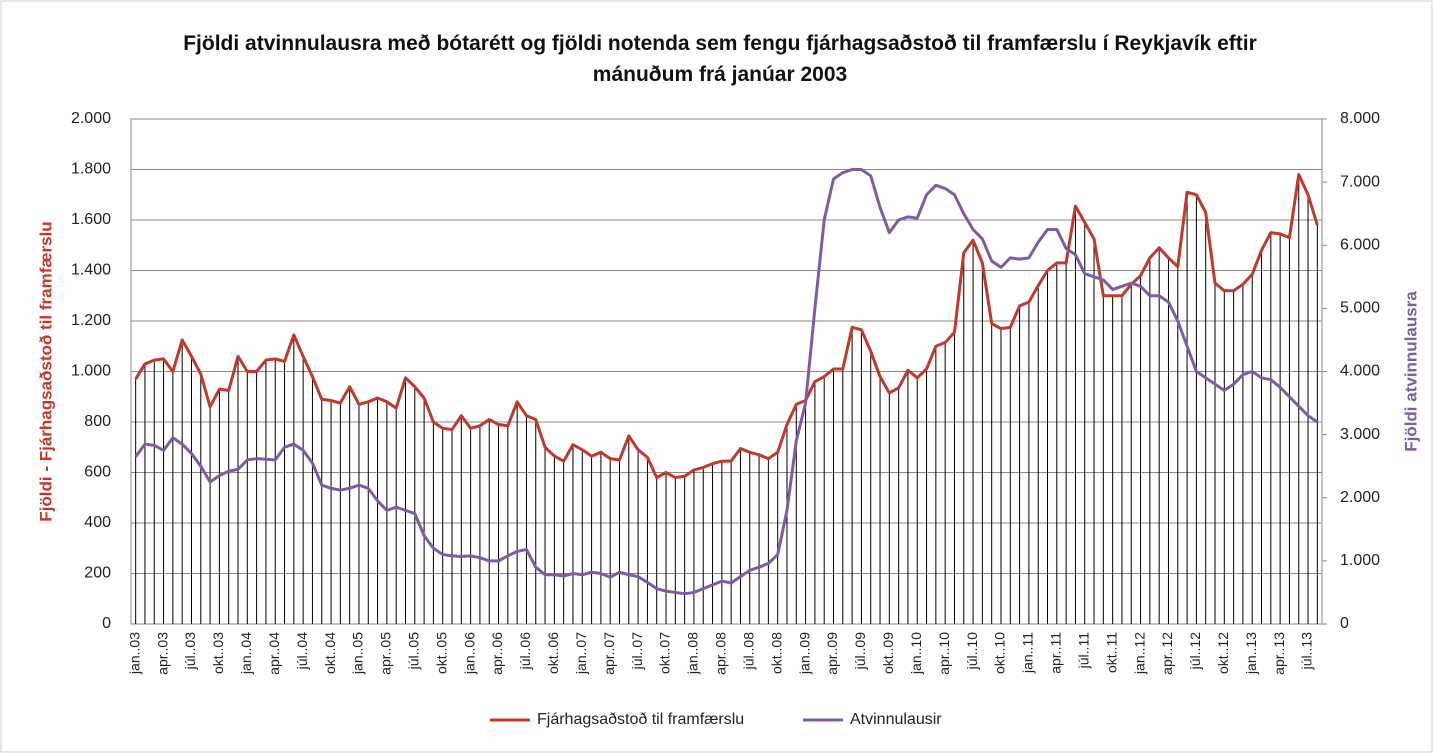  I want to click on x-tick-label: jan..11, so click(1028, 653).